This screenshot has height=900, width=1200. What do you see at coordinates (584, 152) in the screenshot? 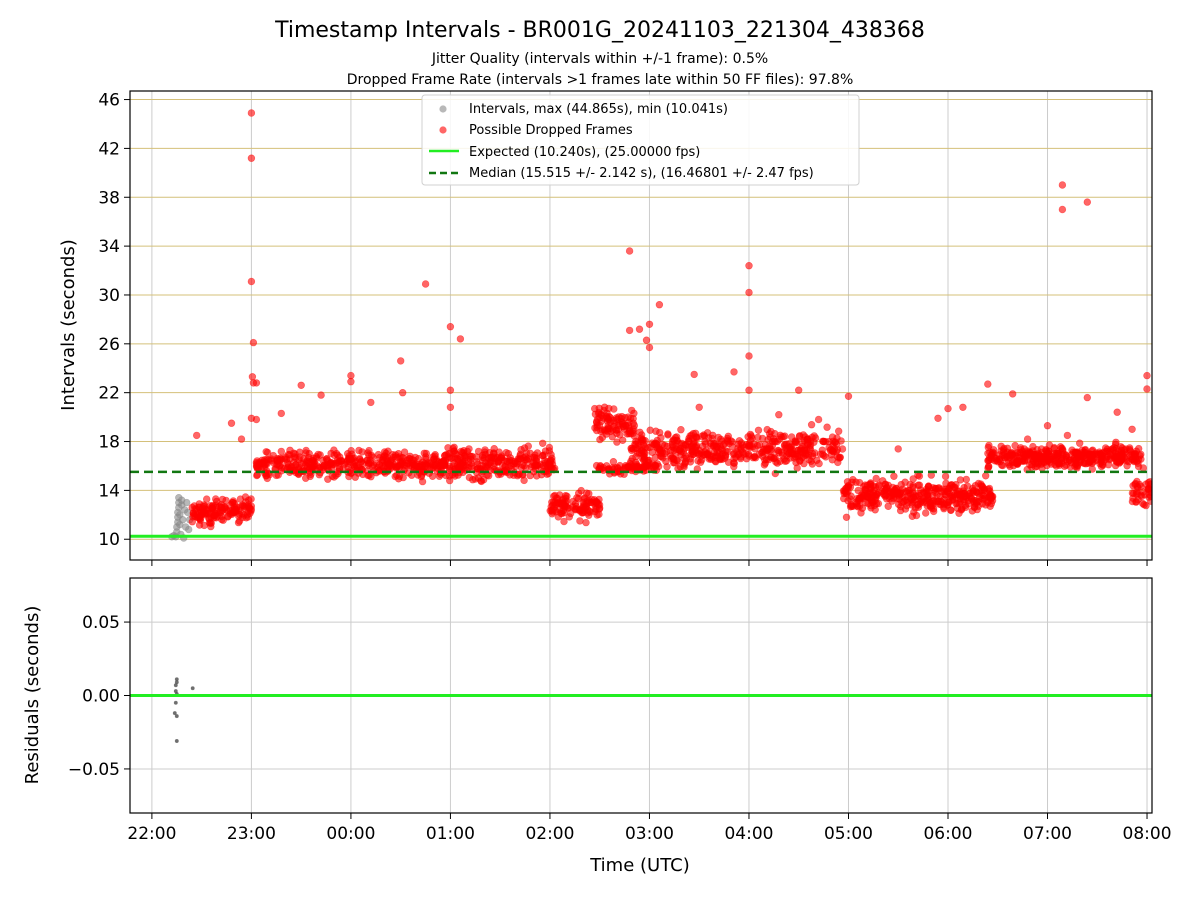
I see `legend-label-expected: Expected (10.240s), (25.00000 fps)` at bounding box center [584, 152].